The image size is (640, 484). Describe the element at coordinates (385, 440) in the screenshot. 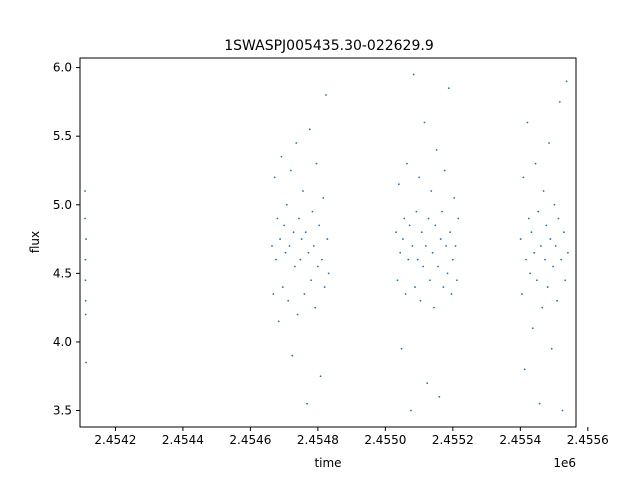

I see `x-tick-label: 2.4550` at that location.